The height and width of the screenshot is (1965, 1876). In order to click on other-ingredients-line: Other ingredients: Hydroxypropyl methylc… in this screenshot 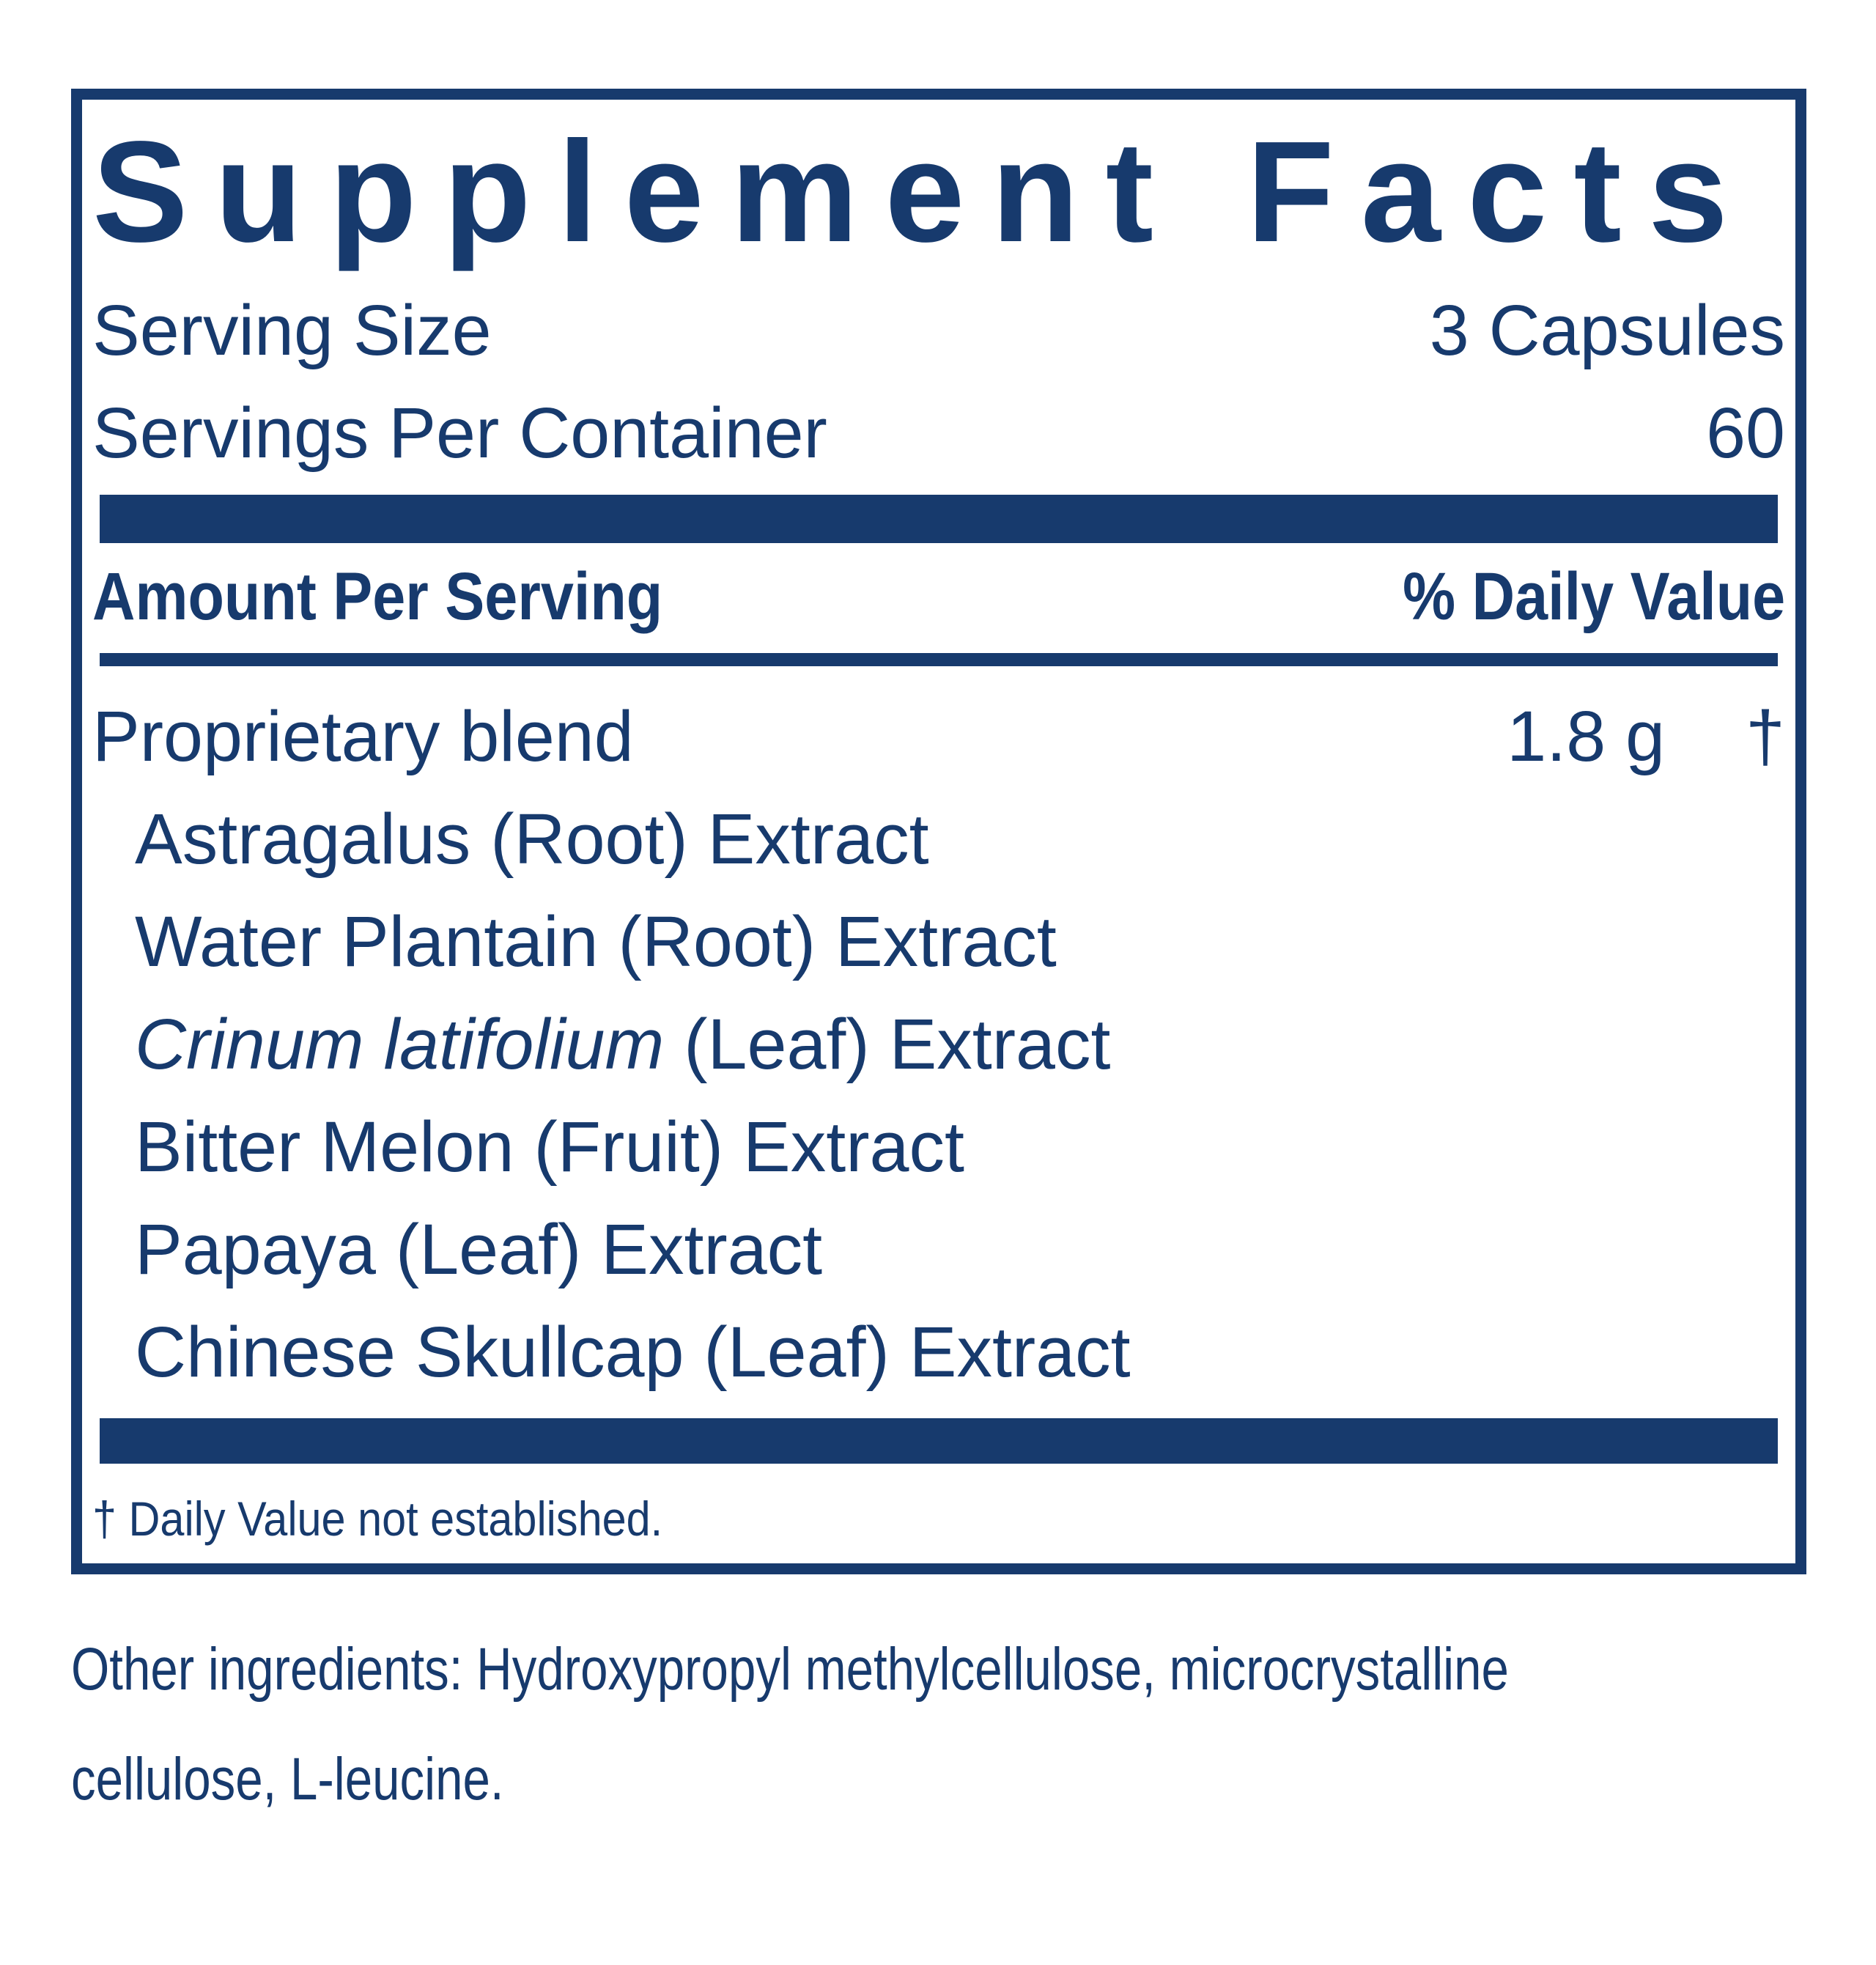, I will do `click(790, 1669)`.